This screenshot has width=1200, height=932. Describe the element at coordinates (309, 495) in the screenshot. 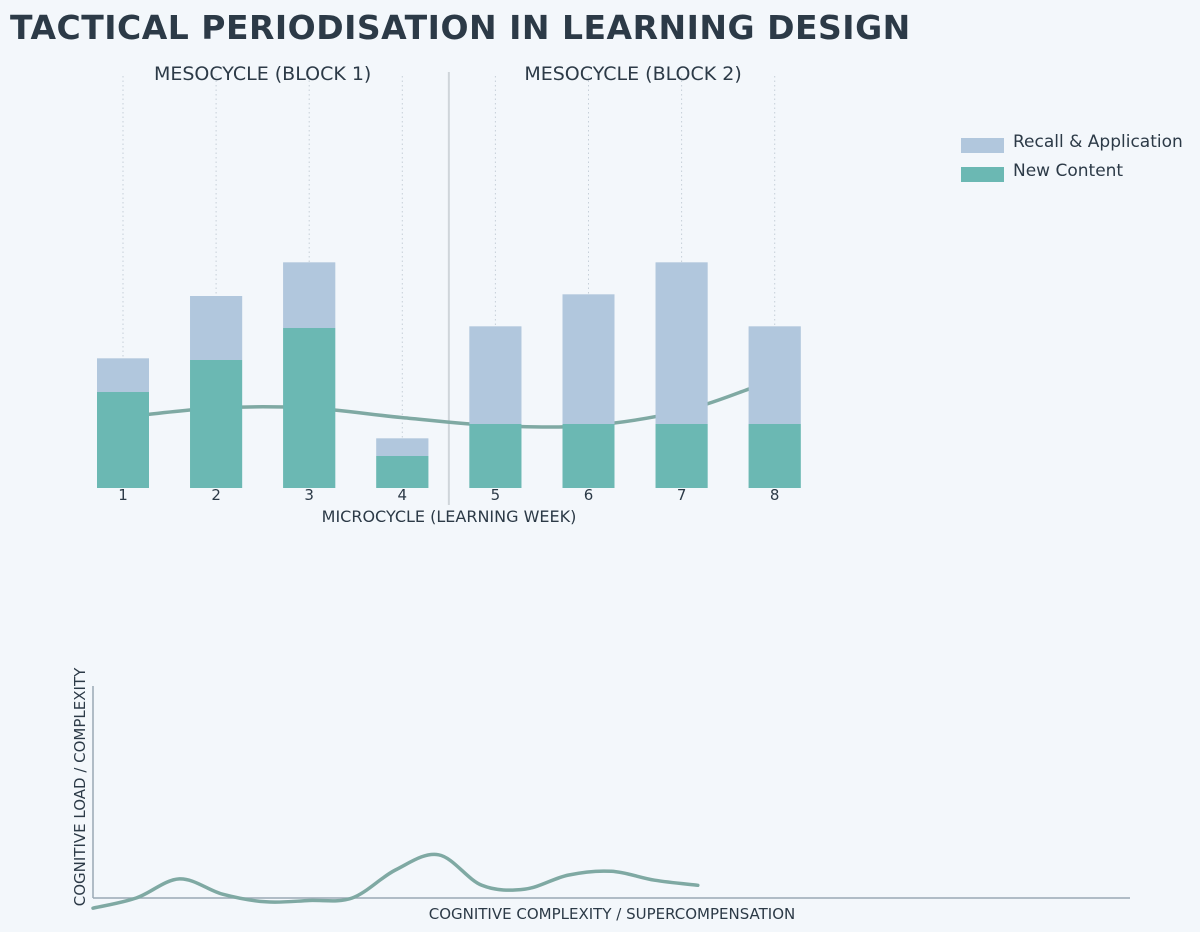

I see `x-tick-label: 3` at that location.